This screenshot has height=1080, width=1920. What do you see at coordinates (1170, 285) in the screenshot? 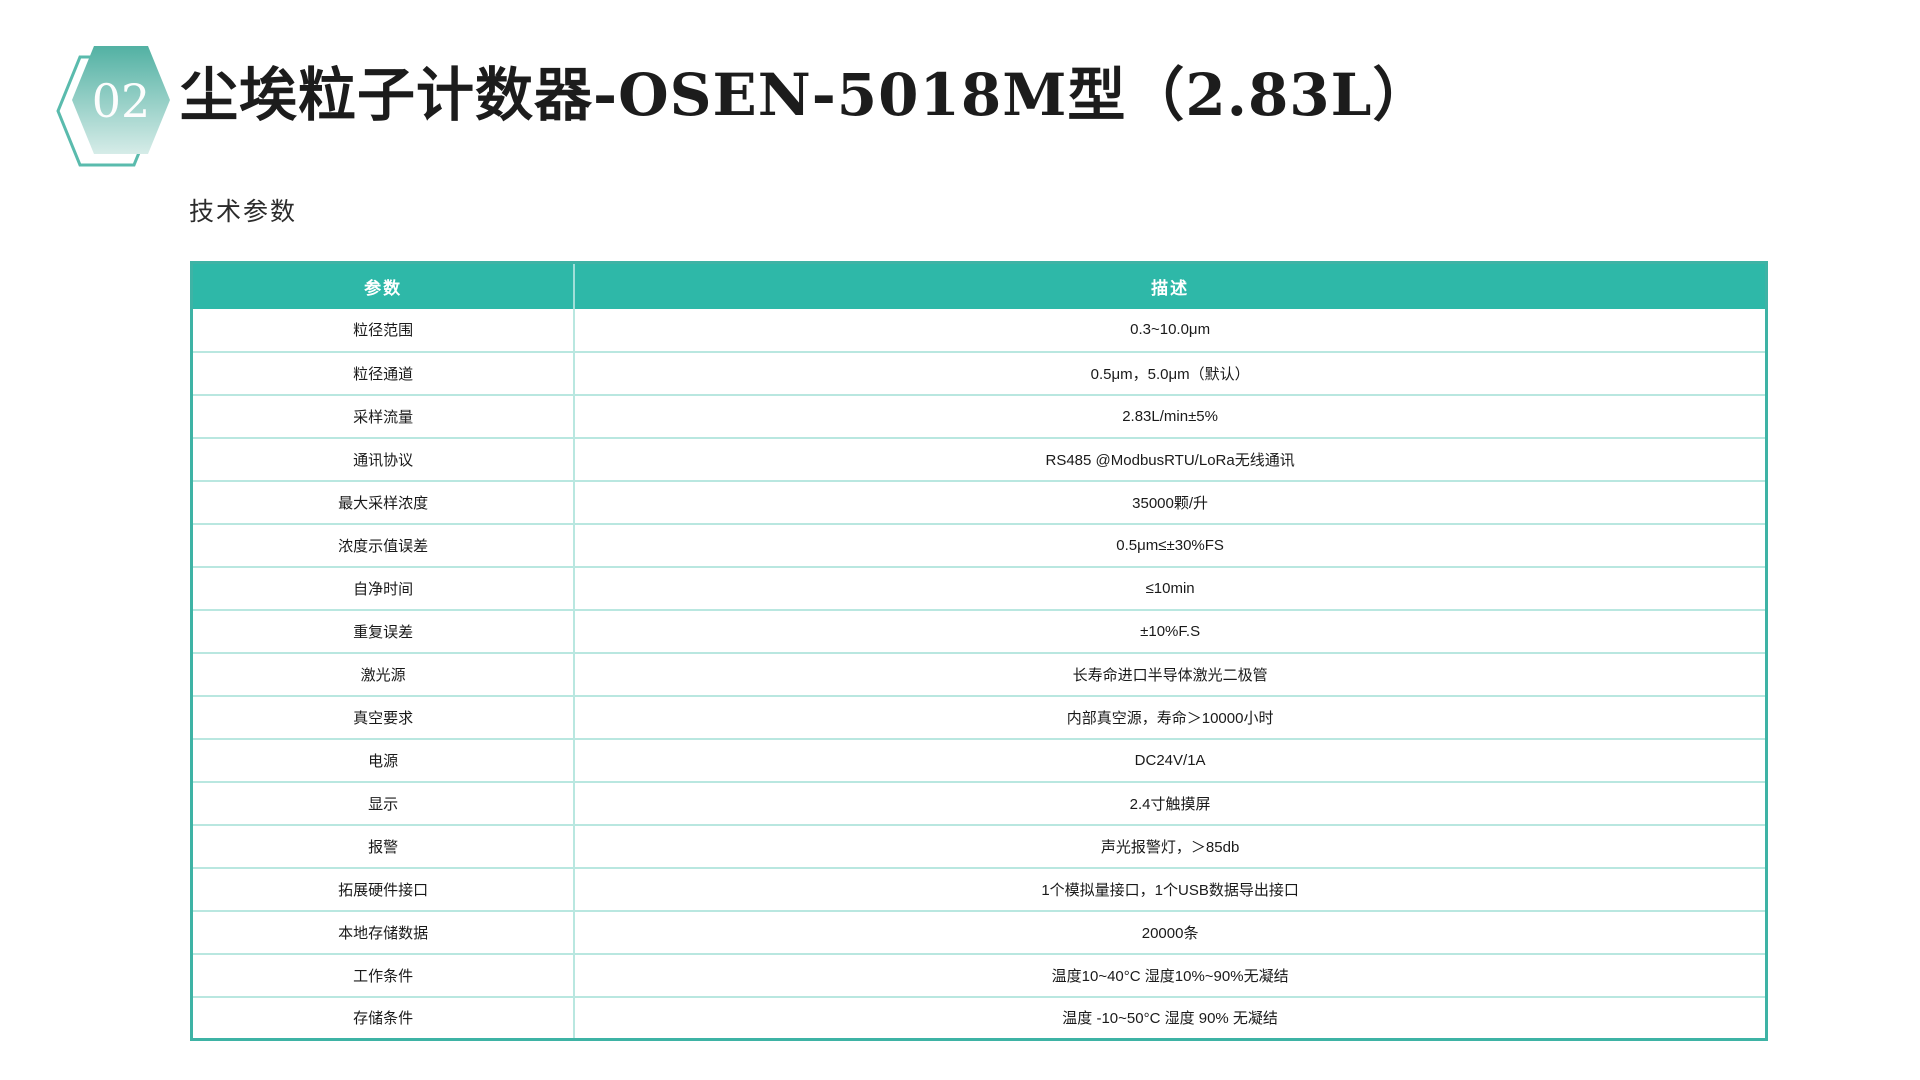
I see `column-header-desc: 描述` at bounding box center [1170, 285].